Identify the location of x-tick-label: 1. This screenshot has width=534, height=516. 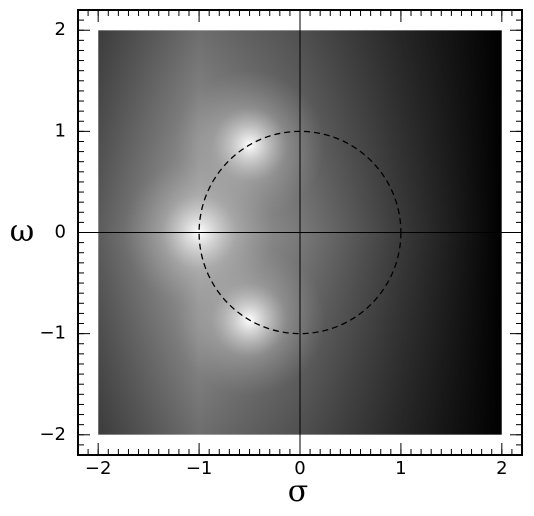
(400, 468).